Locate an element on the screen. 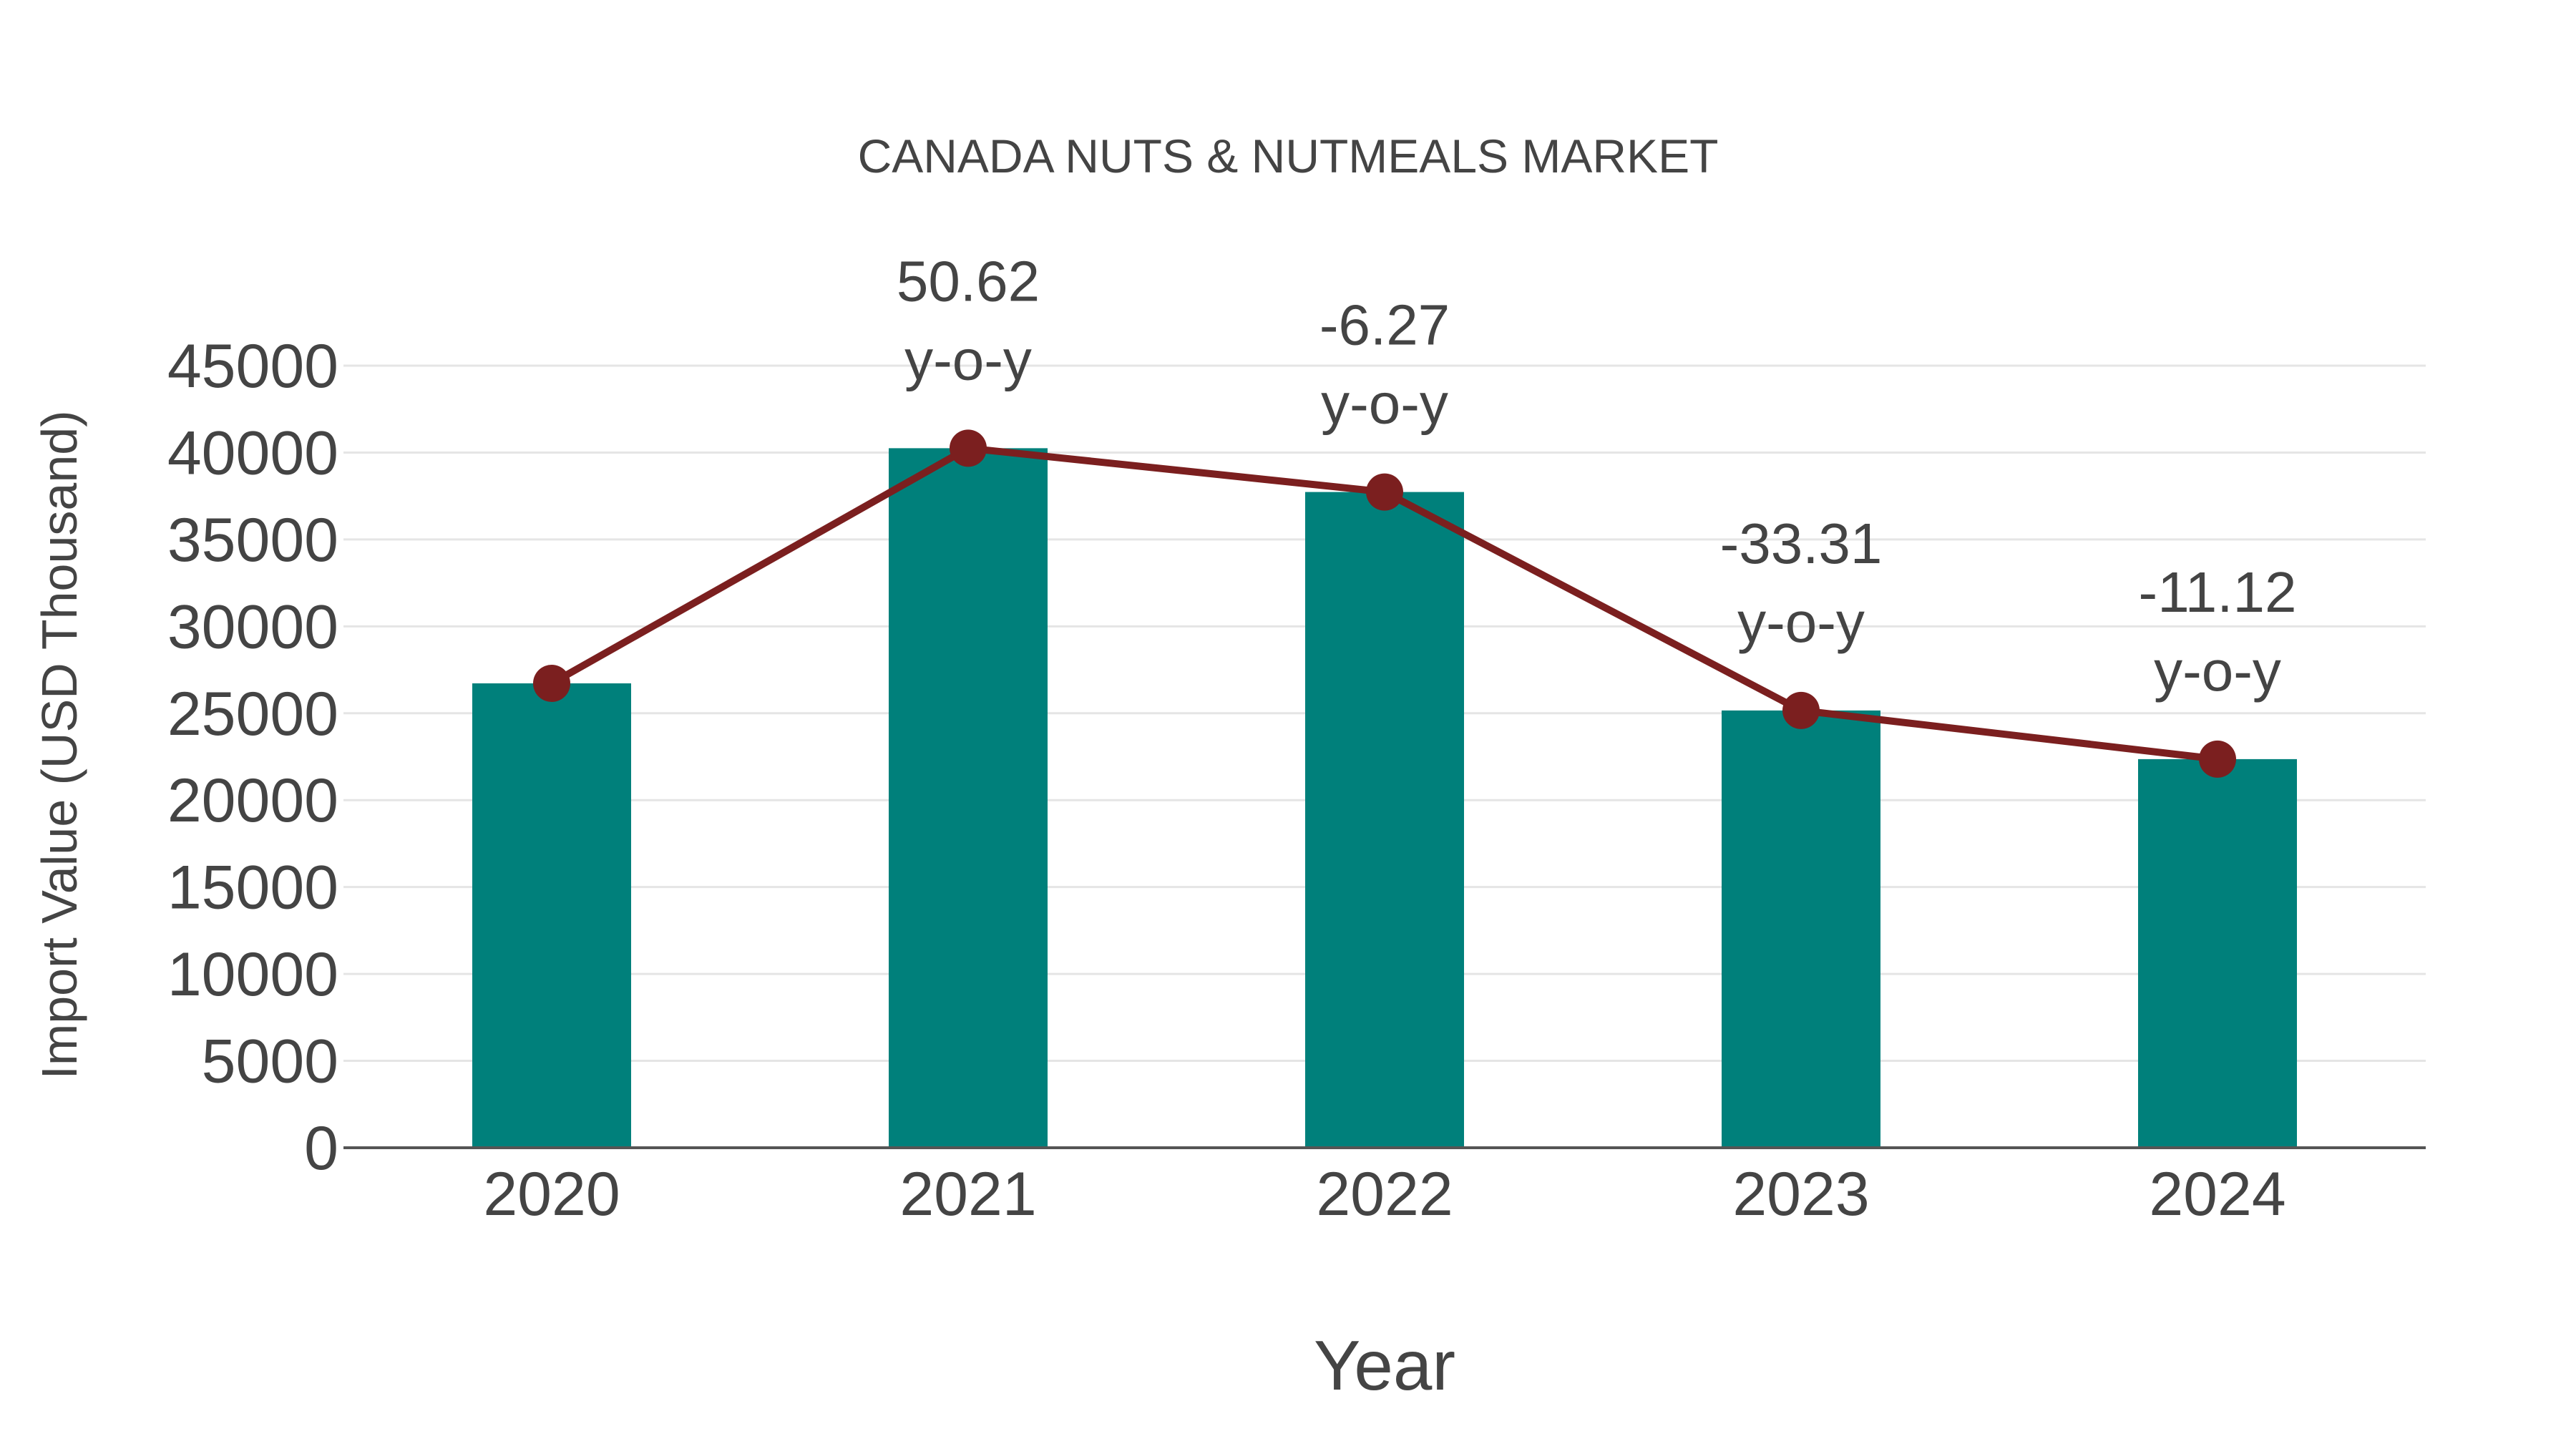  y-tick-label: 15000 is located at coordinates (252, 888).